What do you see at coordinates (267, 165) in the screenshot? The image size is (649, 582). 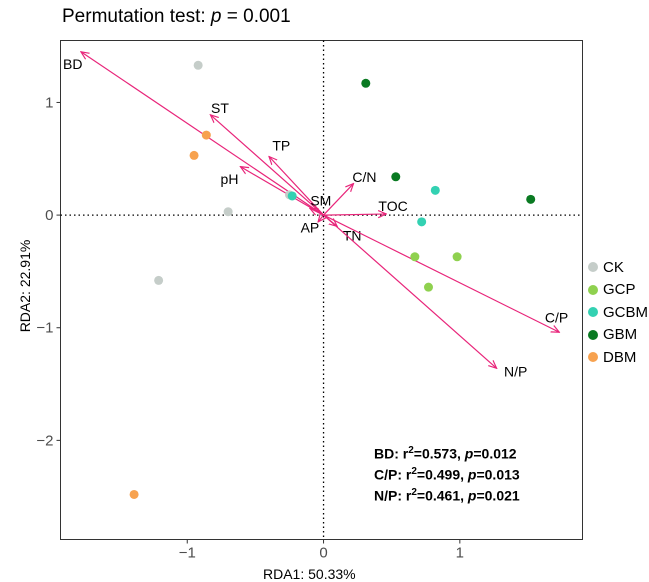 I see `arrow-st` at bounding box center [267, 165].